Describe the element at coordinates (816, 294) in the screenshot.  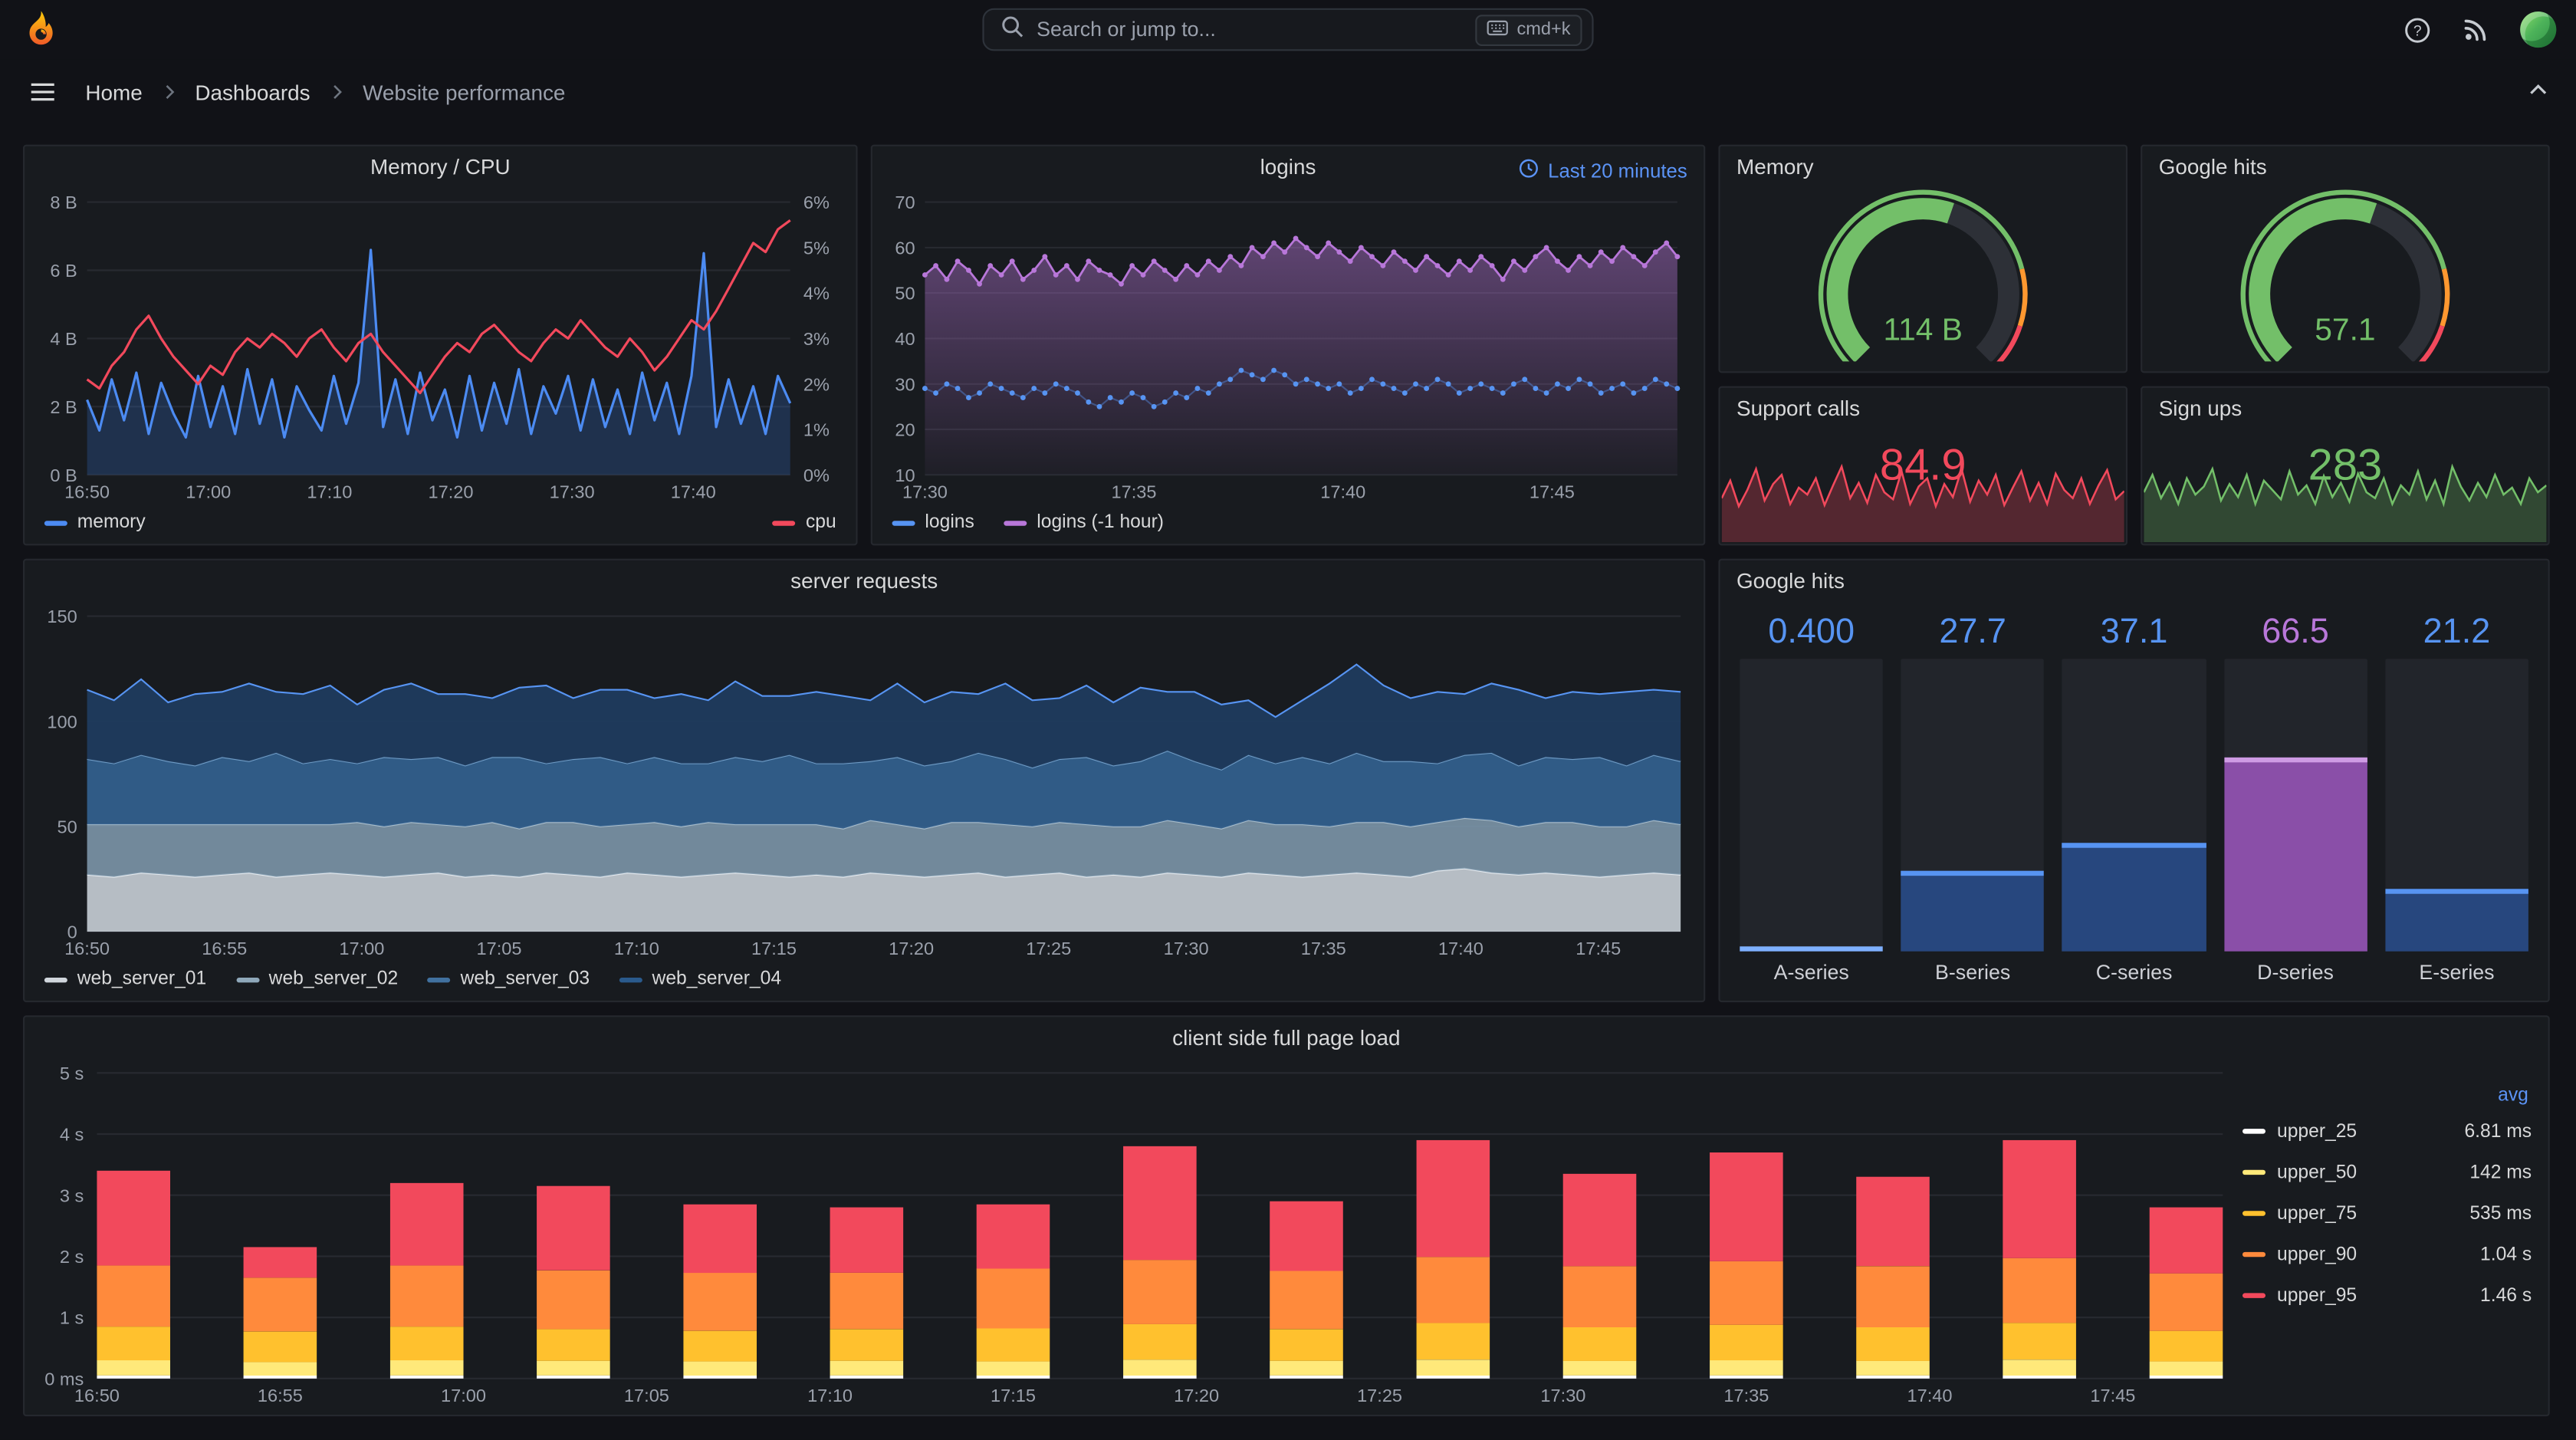
I see `svg-text: 4%` at that location.